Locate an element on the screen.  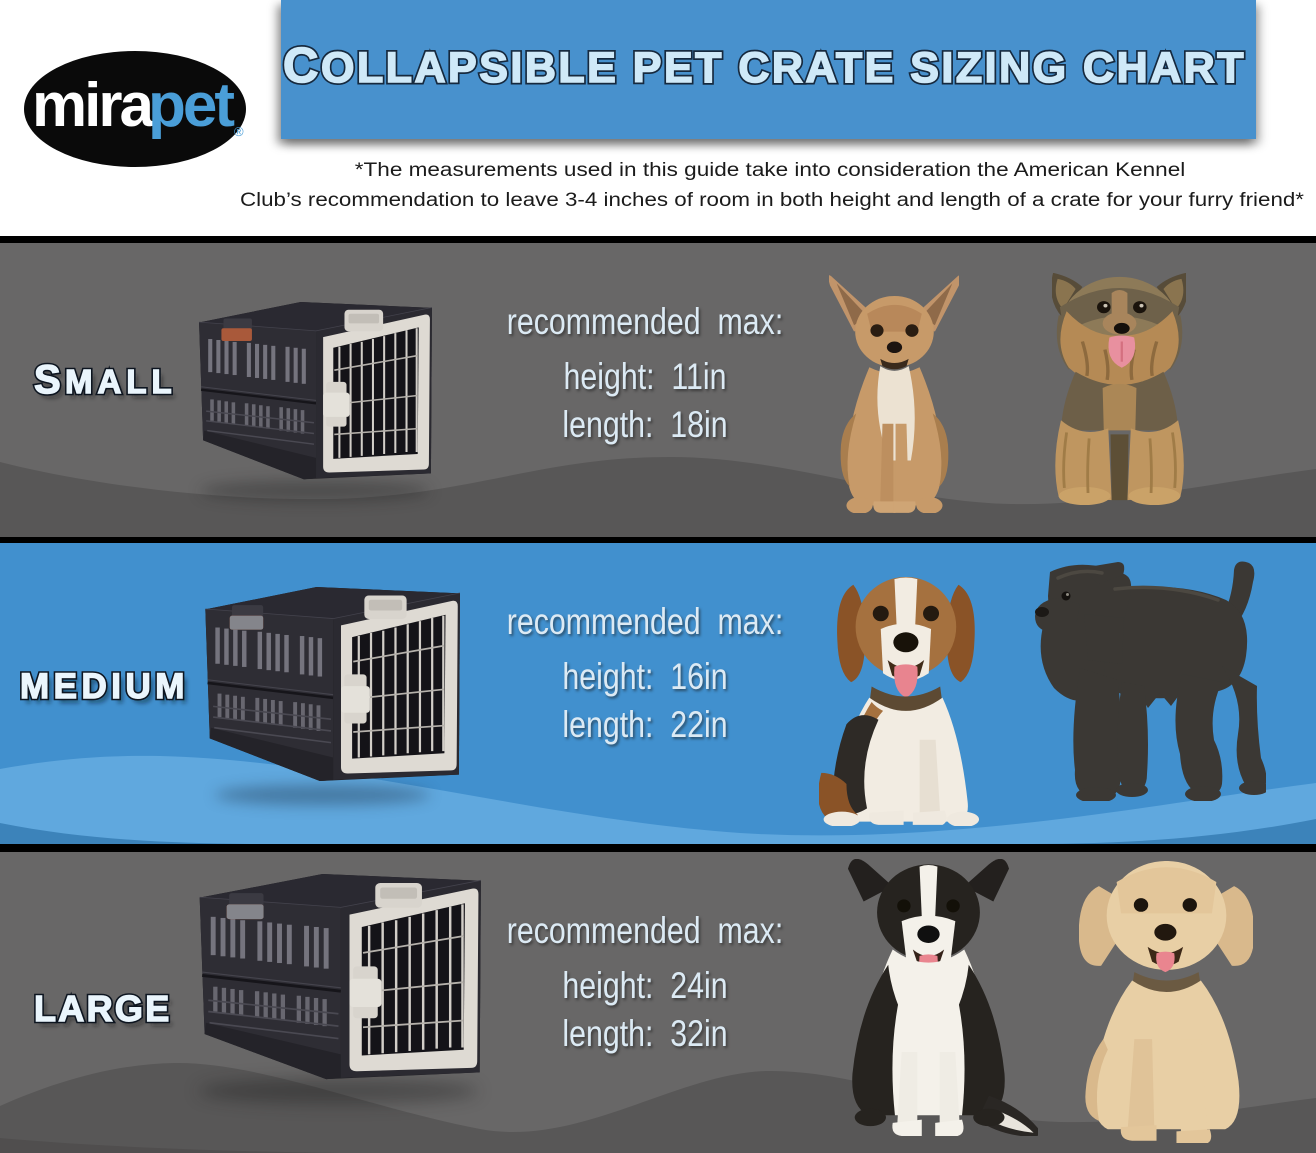
svg-text: pet is located at coordinates (191, 105).